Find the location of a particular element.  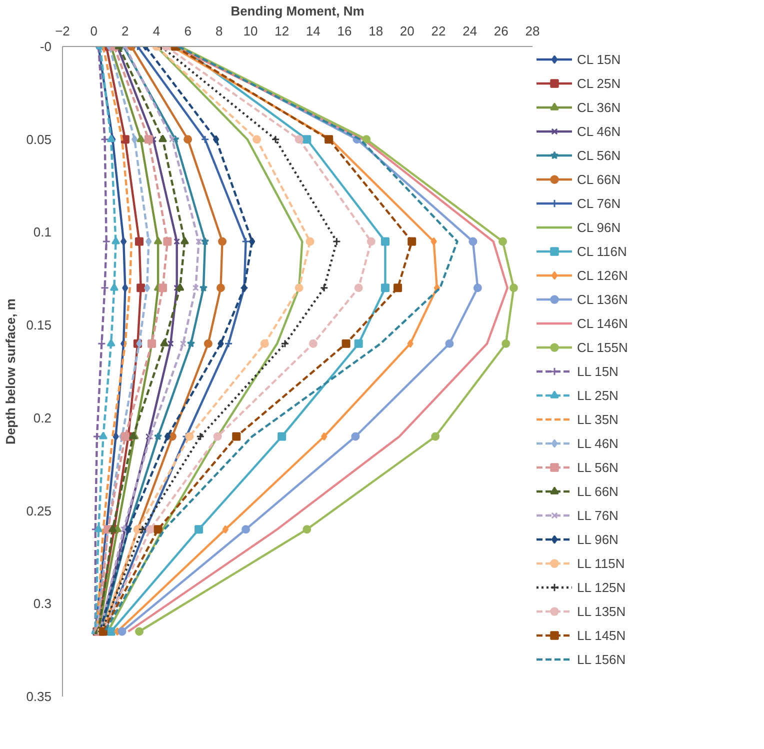

x-axis-title: Bending Moment, Nm is located at coordinates (297, 11).